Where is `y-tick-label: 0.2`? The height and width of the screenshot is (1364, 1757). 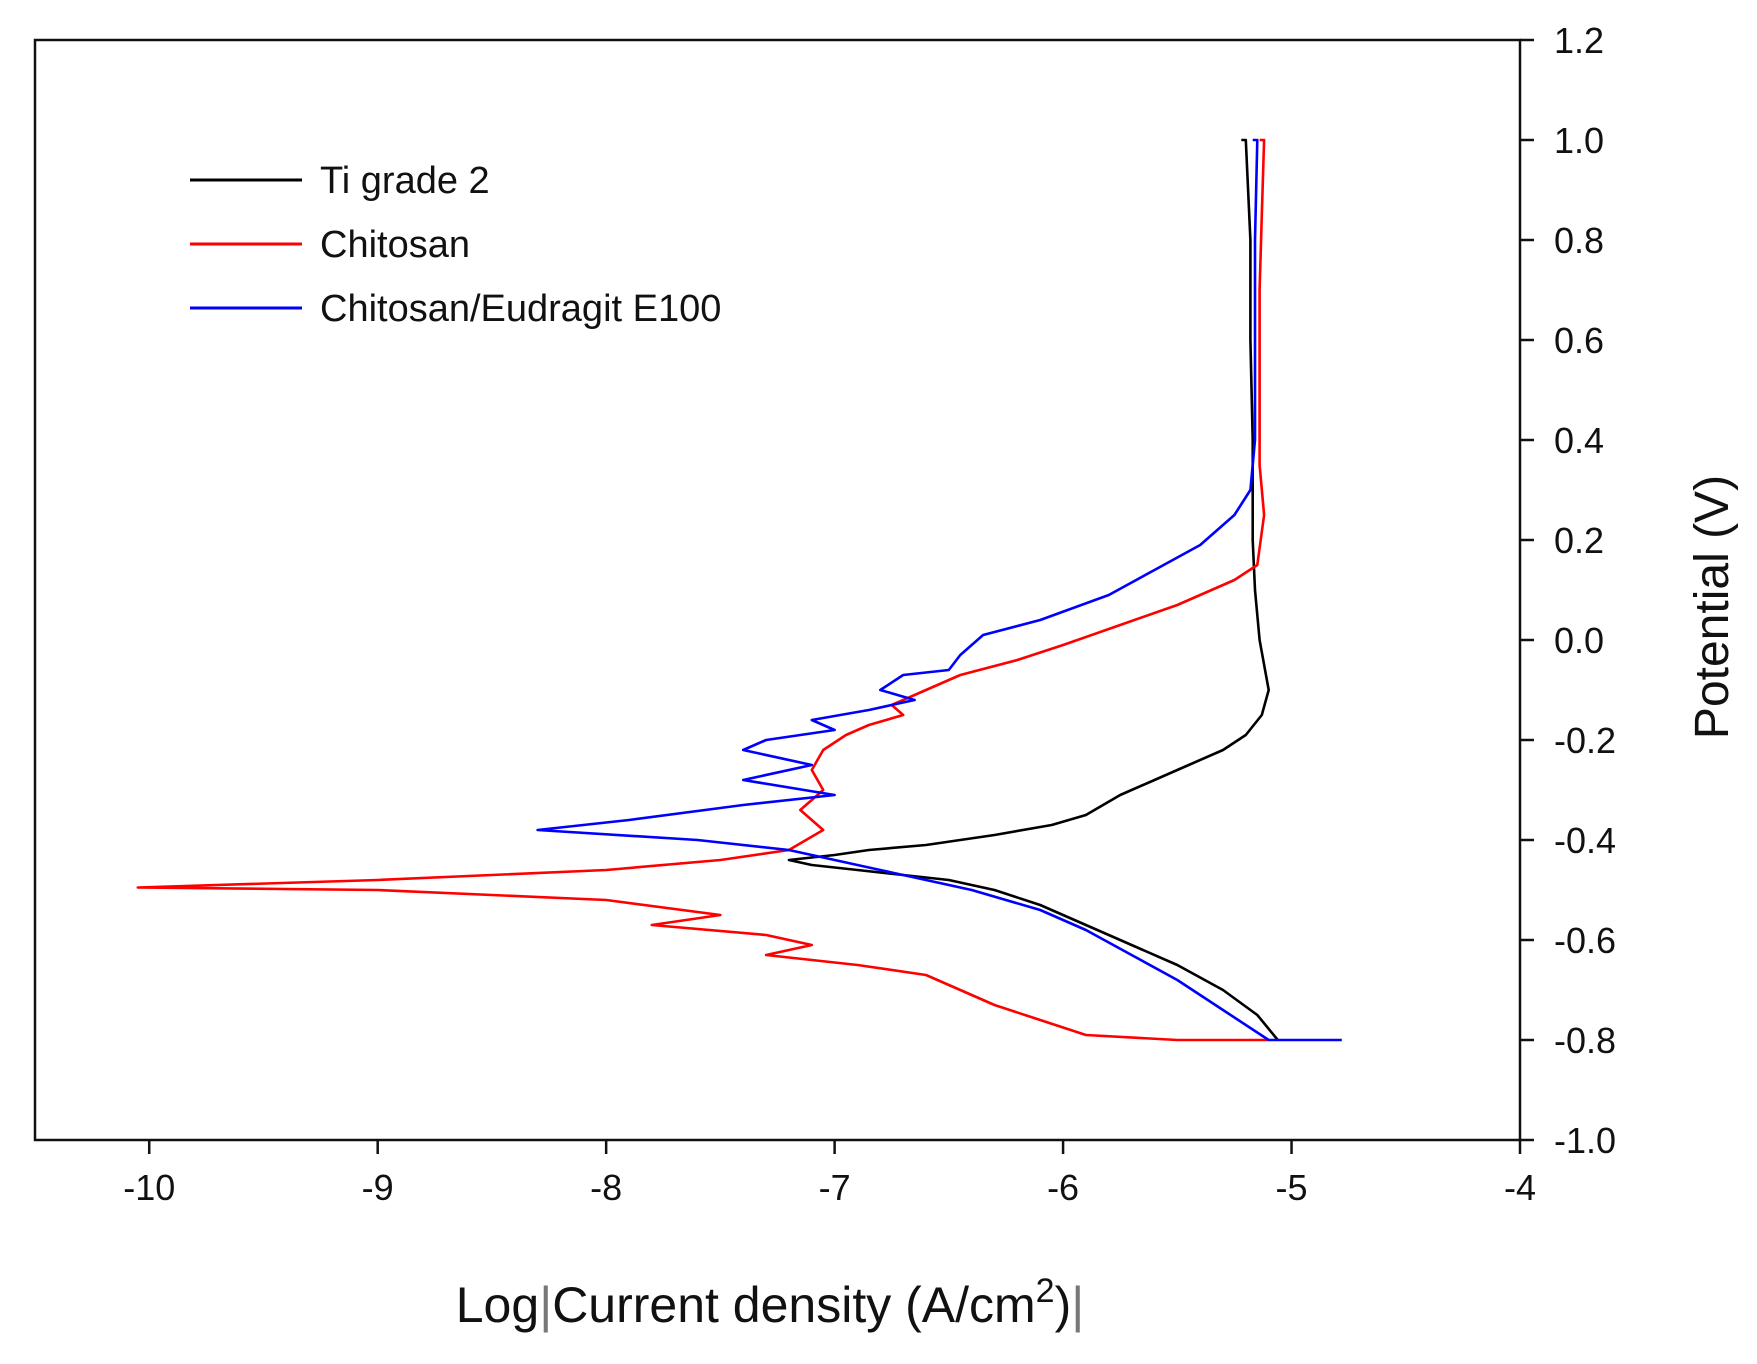
y-tick-label: 0.2 is located at coordinates (1579, 540).